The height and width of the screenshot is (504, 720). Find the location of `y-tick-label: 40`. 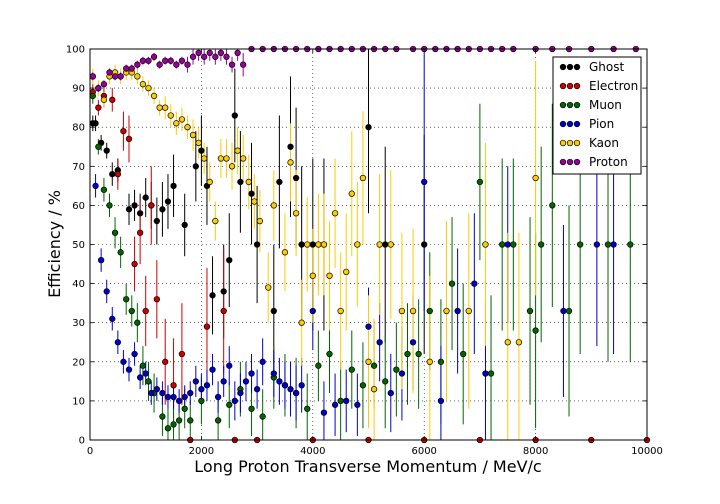

y-tick-label: 40 is located at coordinates (78, 284).